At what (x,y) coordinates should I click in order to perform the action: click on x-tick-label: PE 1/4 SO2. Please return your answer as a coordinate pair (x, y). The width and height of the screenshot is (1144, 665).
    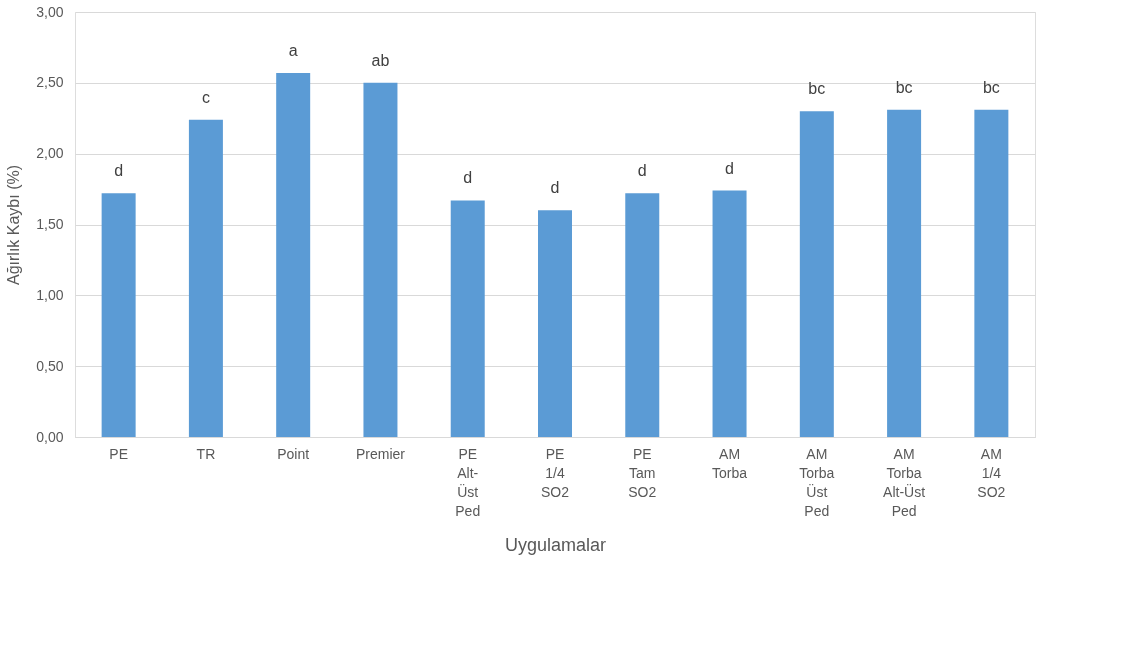
    Looking at the image, I should click on (555, 472).